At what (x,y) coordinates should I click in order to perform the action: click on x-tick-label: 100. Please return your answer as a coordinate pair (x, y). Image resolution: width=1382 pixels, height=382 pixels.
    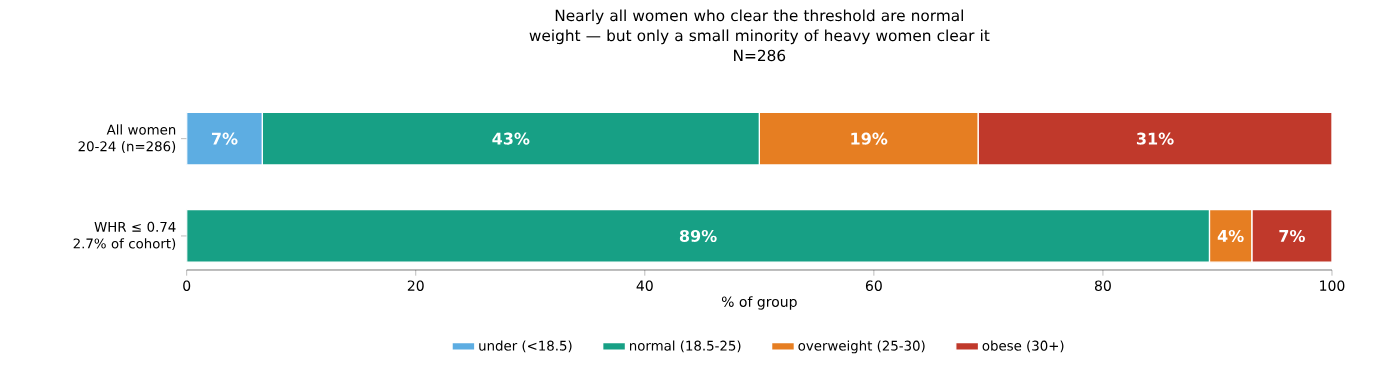
    Looking at the image, I should click on (1332, 285).